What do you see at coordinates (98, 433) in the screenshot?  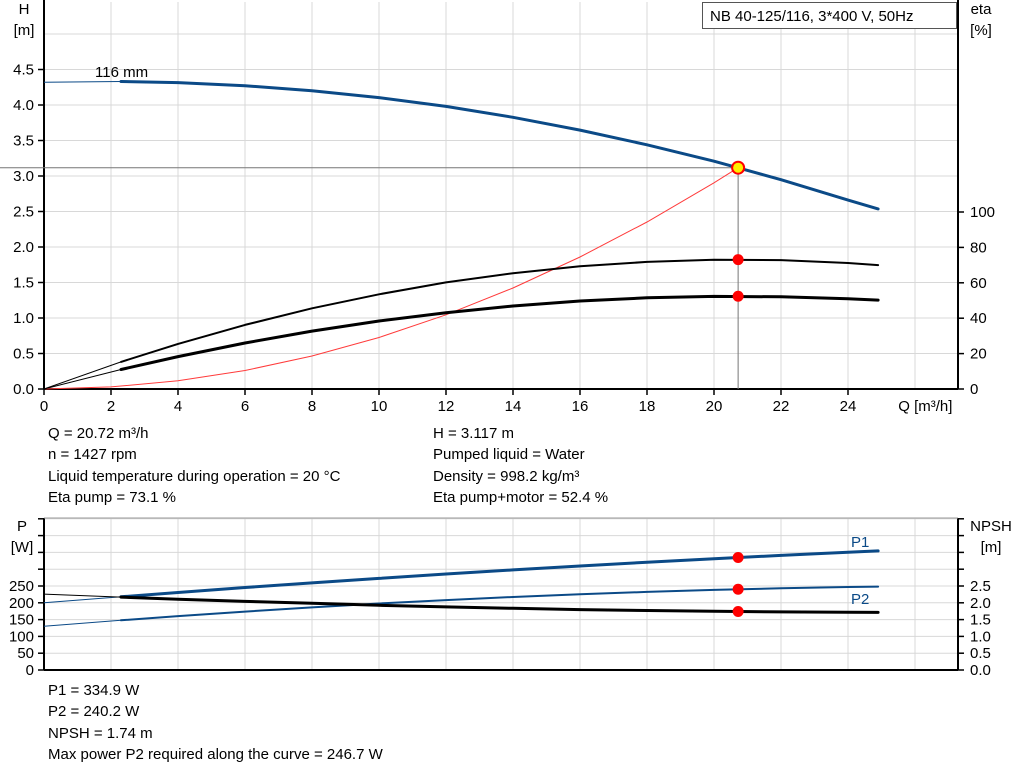 I see `info-flow: Q = 20.72 m³/h` at bounding box center [98, 433].